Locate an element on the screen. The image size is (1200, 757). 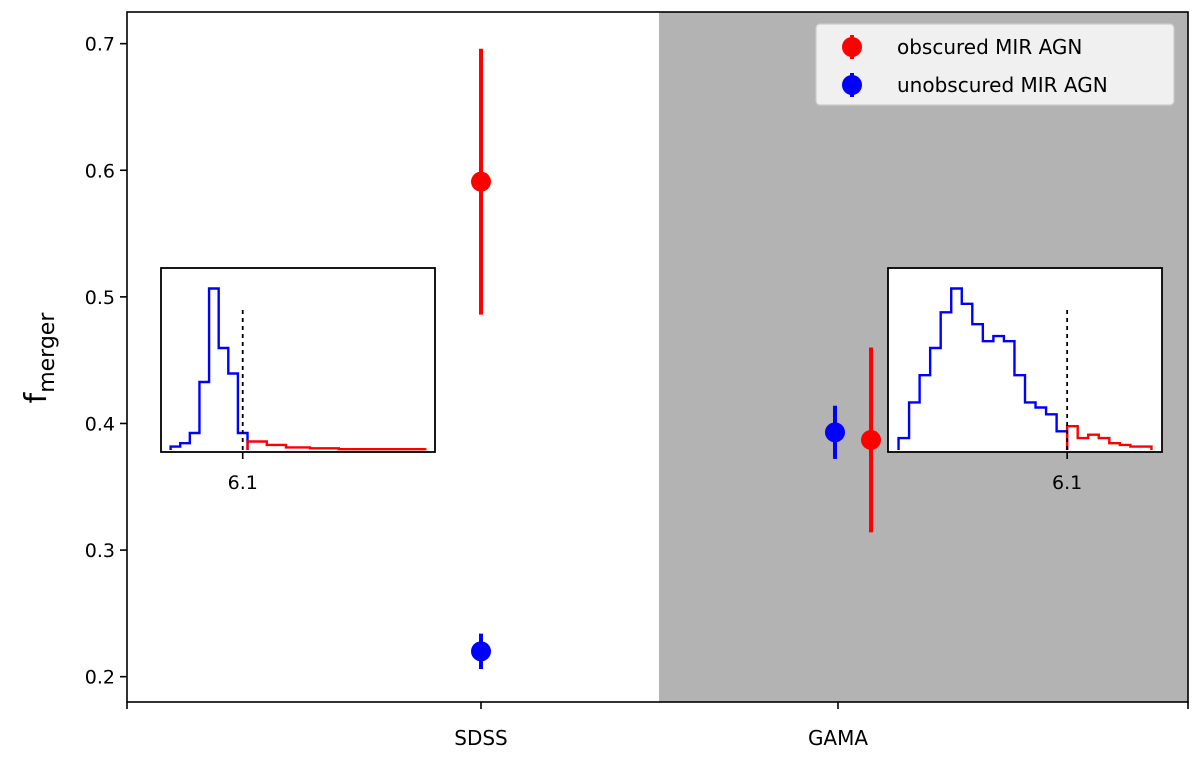
x-tick-label: SDSS is located at coordinates (481, 738).